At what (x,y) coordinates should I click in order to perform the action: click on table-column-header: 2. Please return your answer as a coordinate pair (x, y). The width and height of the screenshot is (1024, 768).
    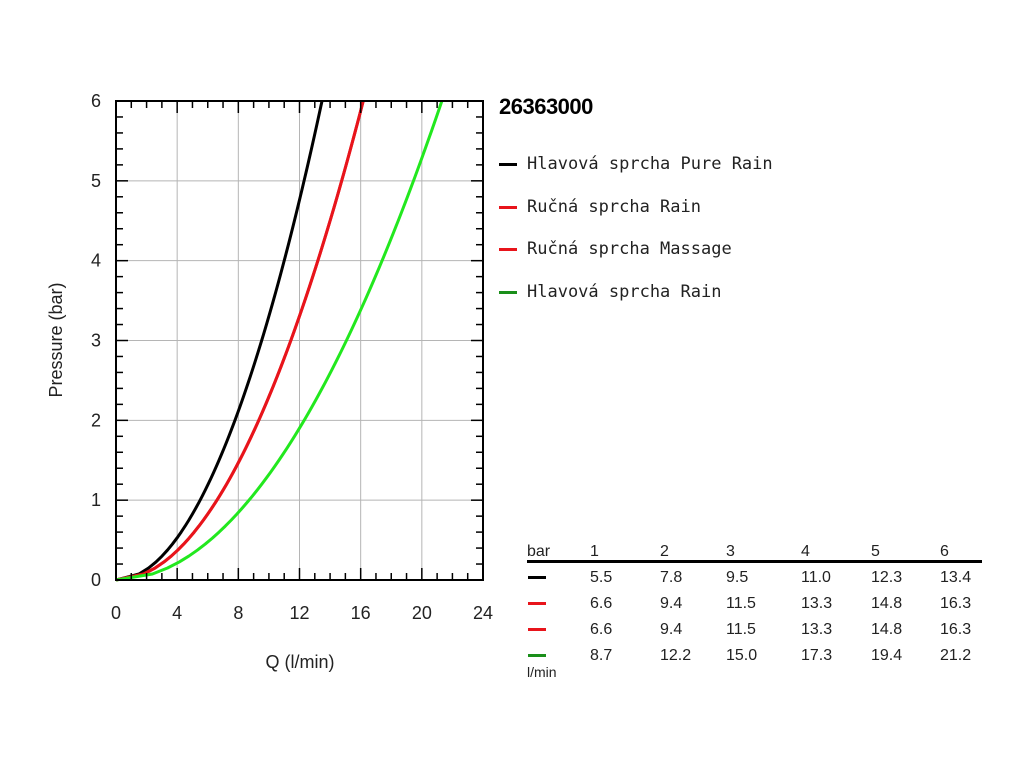
    Looking at the image, I should click on (664, 551).